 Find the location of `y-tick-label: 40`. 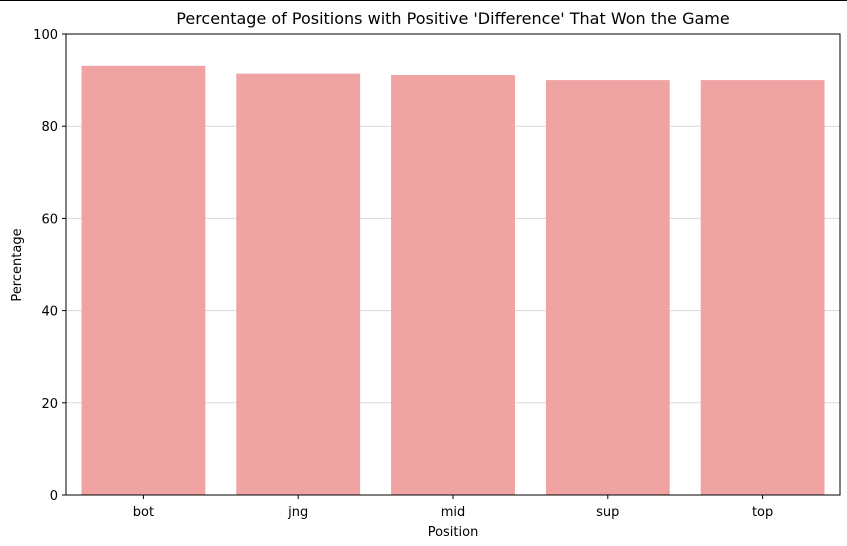

y-tick-label: 40 is located at coordinates (49, 312).